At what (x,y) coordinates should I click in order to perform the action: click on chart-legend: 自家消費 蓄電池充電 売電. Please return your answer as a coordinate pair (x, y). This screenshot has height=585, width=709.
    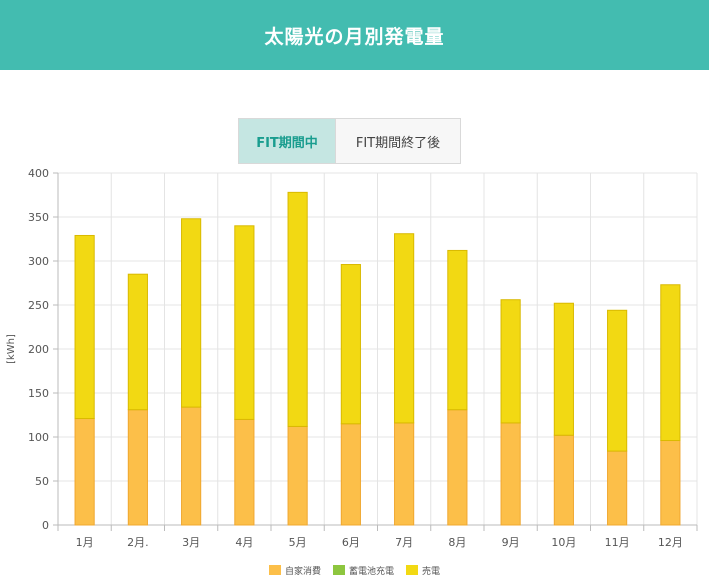
    Looking at the image, I should click on (354, 570).